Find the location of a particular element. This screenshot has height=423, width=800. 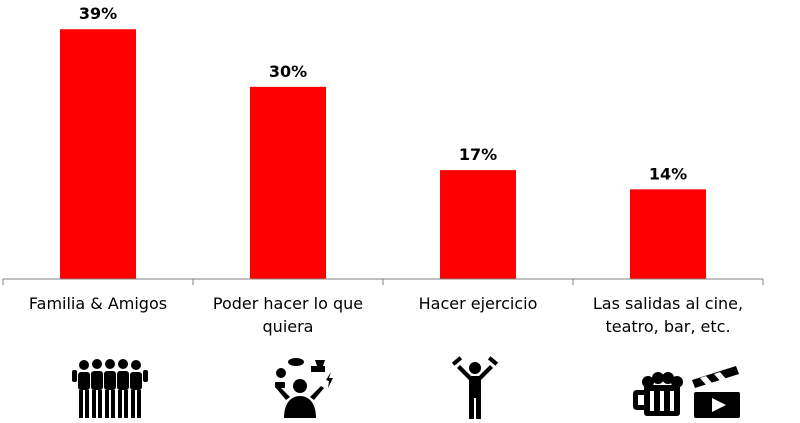

x-axis is located at coordinates (383, 281).